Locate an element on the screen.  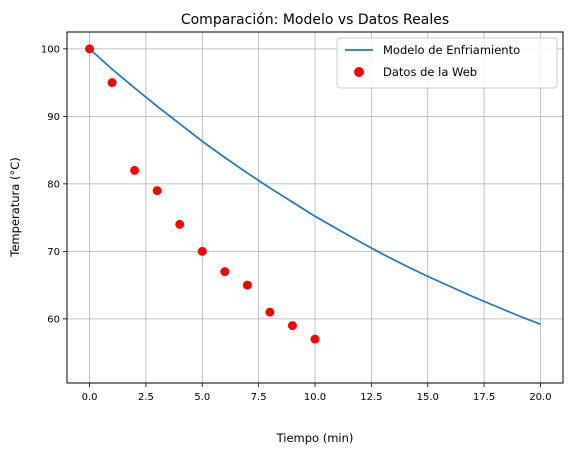
y-tick-label: 90 is located at coordinates (53, 117).